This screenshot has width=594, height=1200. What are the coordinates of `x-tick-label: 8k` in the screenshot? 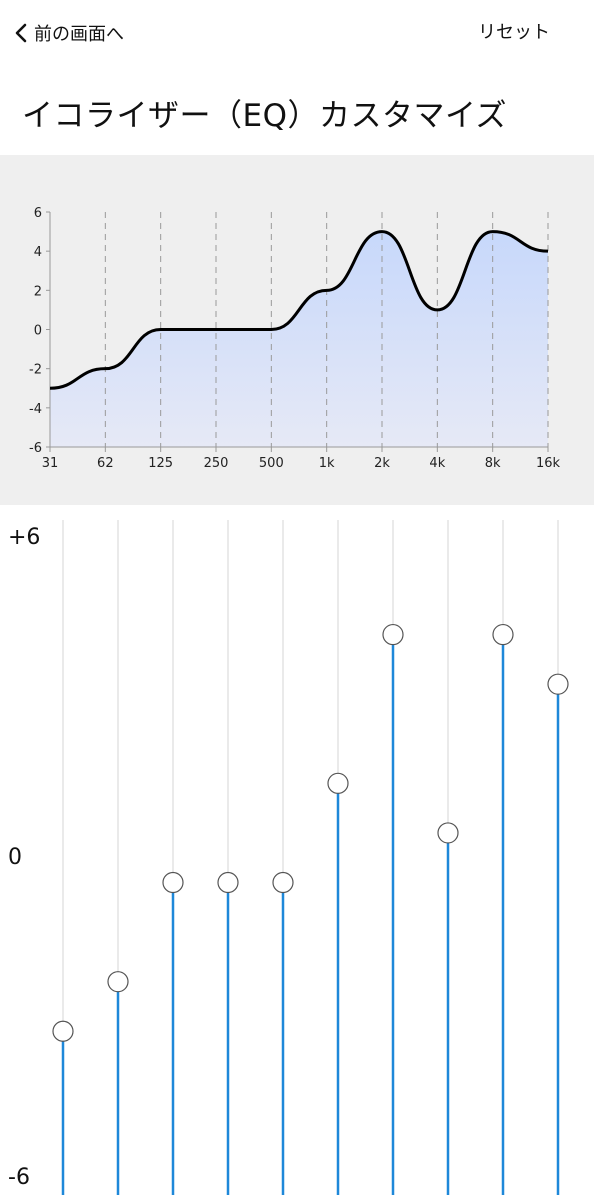 It's located at (493, 463).